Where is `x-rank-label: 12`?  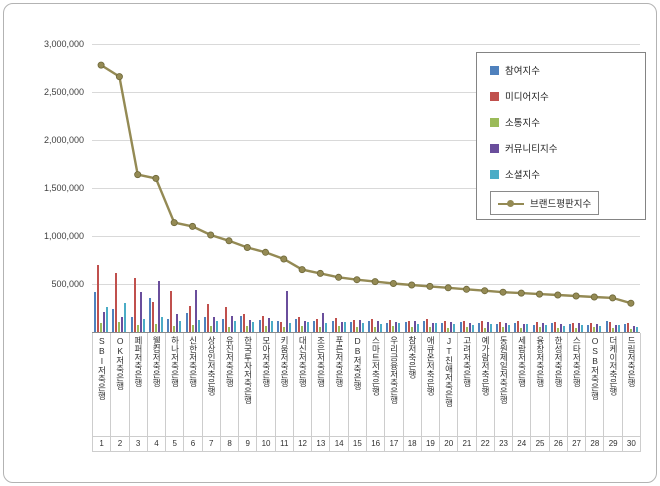 x-rank-label: 12 is located at coordinates (302, 443).